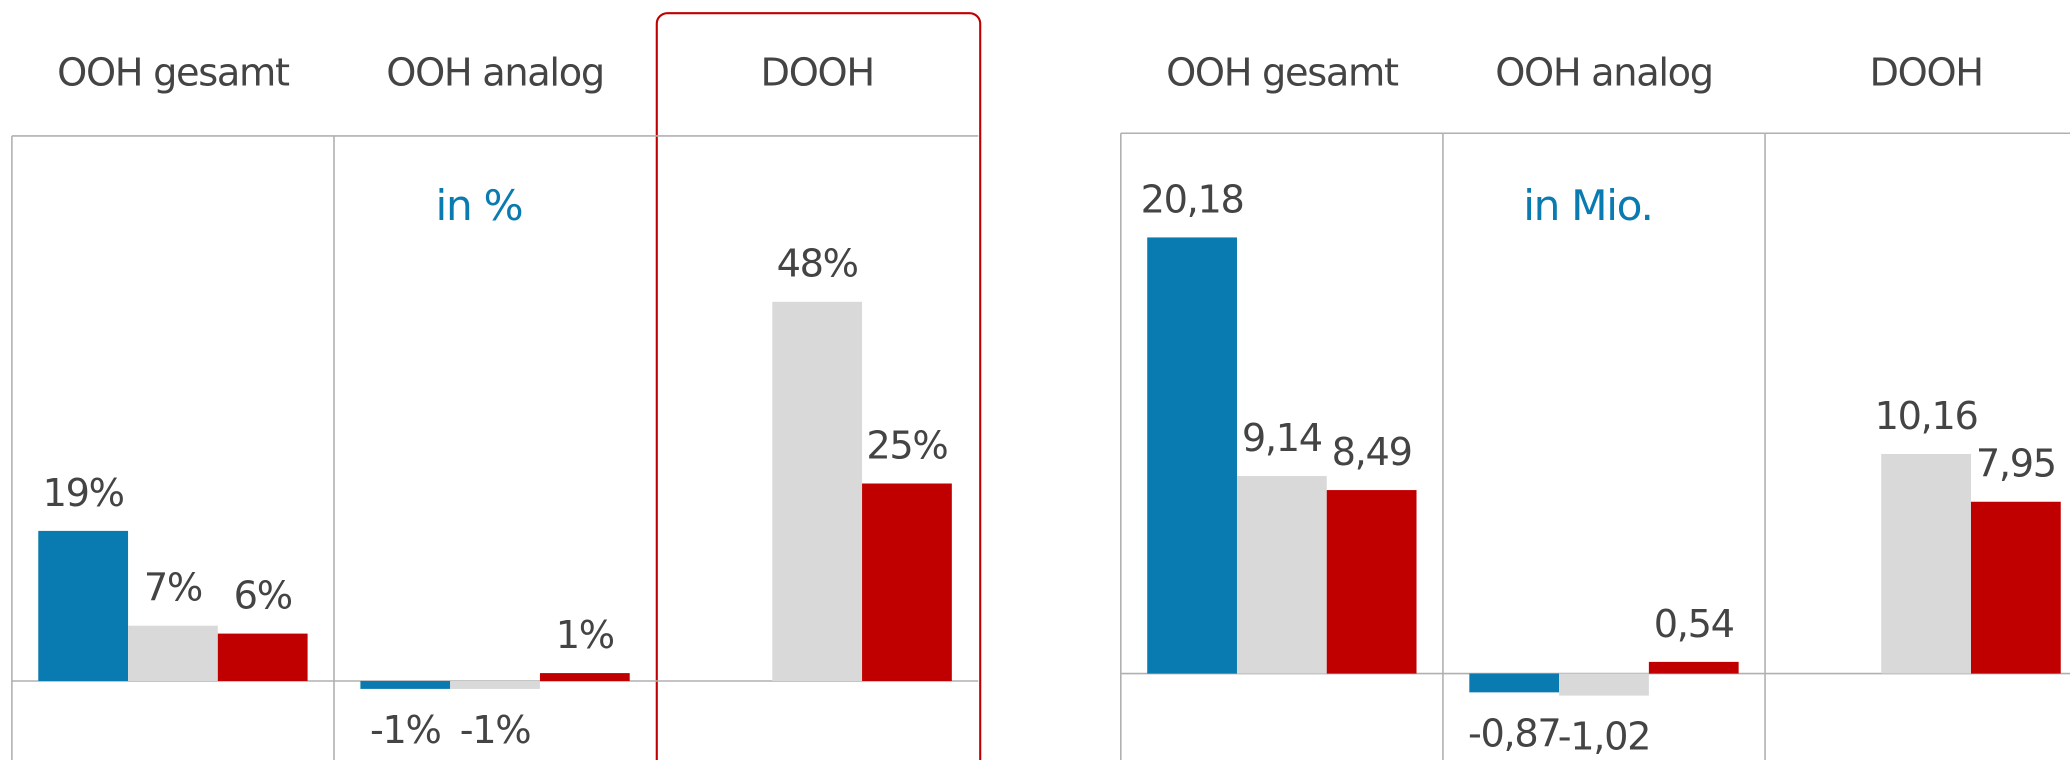 The image size is (2070, 760). What do you see at coordinates (1694, 624) in the screenshot?
I see `value-label: 0,54` at bounding box center [1694, 624].